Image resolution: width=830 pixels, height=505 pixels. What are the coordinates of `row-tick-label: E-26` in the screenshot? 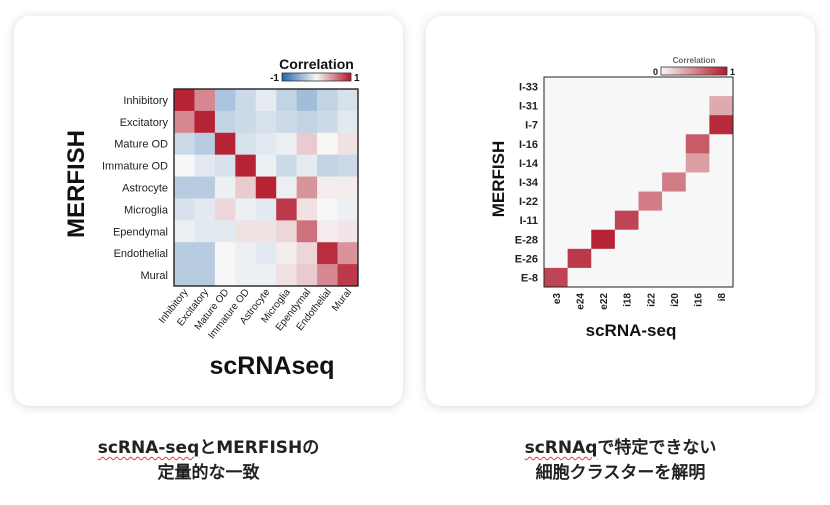 It's located at (526, 259).